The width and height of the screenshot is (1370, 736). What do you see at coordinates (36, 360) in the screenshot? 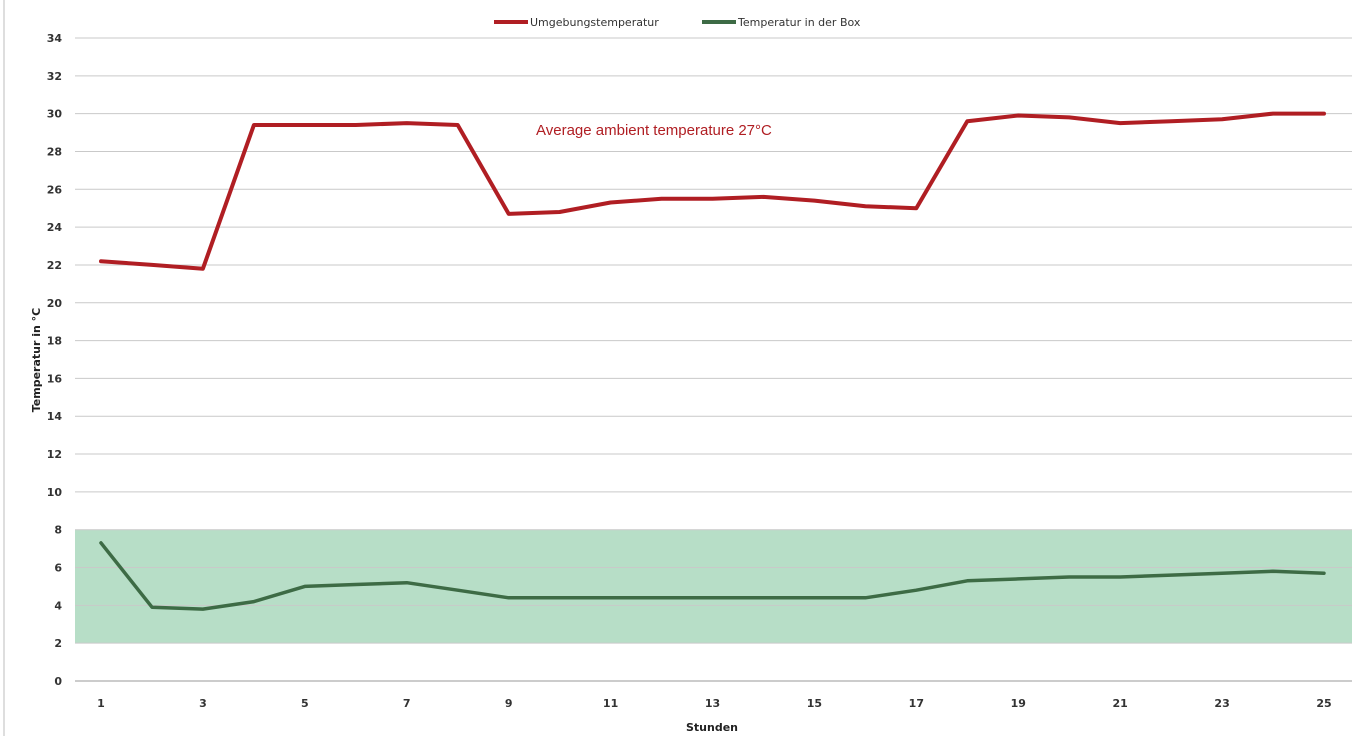
I see `y-axis-title: Temperatur in °C` at bounding box center [36, 360].